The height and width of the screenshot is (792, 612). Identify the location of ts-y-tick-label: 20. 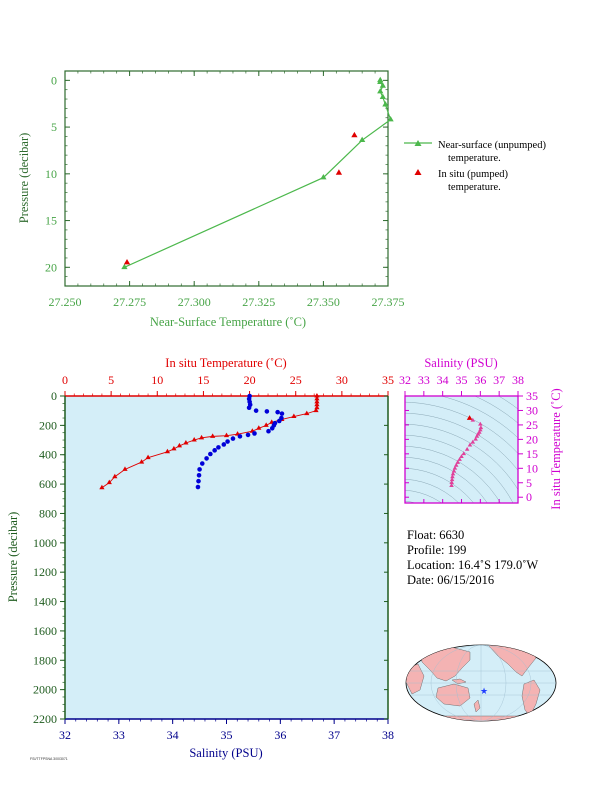
(532, 439).